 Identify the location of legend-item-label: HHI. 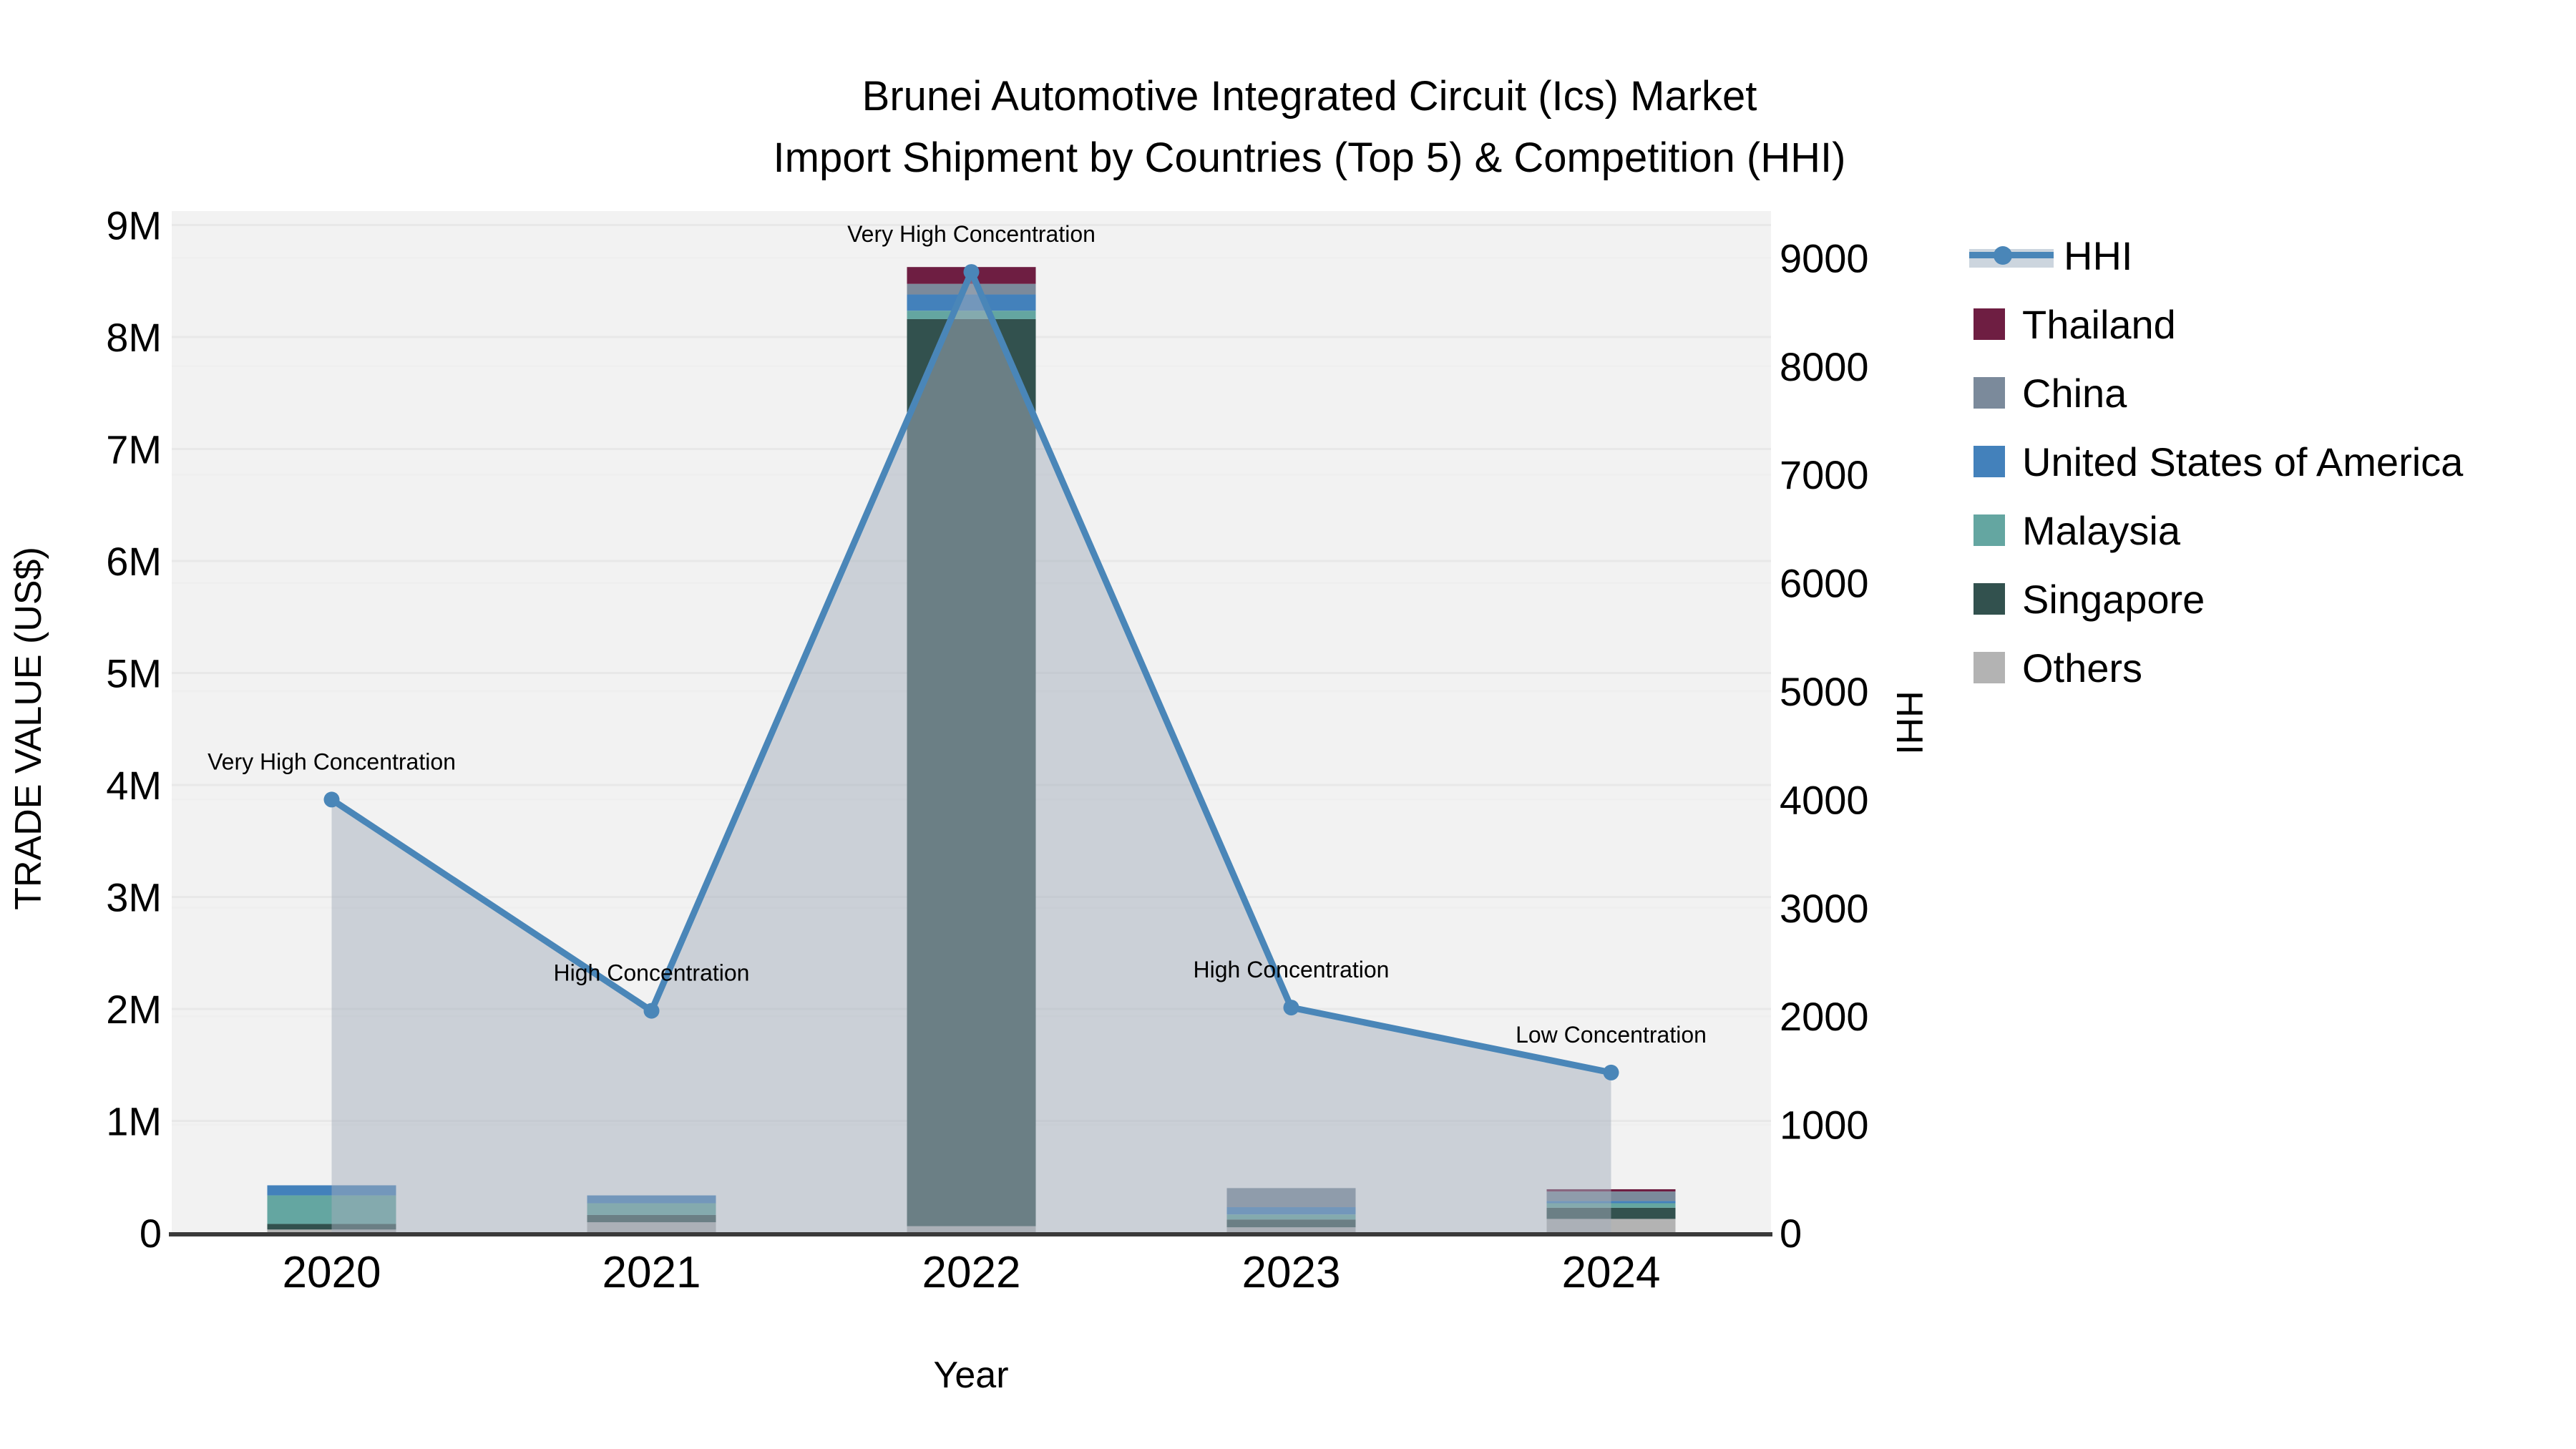
(2098, 255).